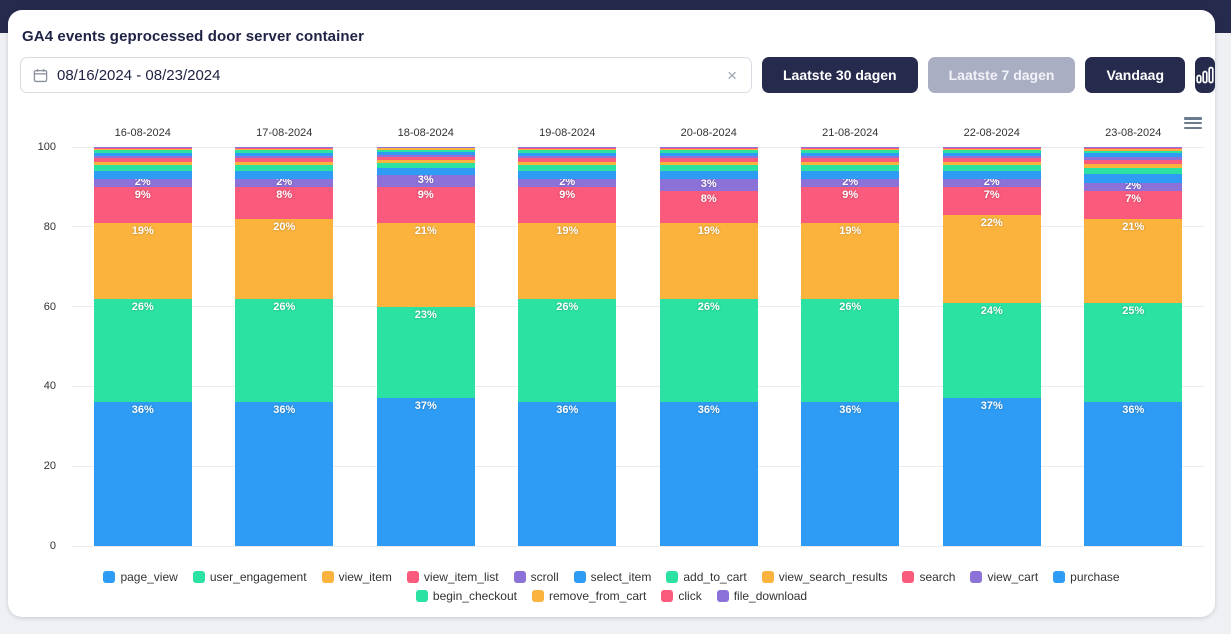 The width and height of the screenshot is (1231, 634). I want to click on chart-type-button, so click(1205, 75).